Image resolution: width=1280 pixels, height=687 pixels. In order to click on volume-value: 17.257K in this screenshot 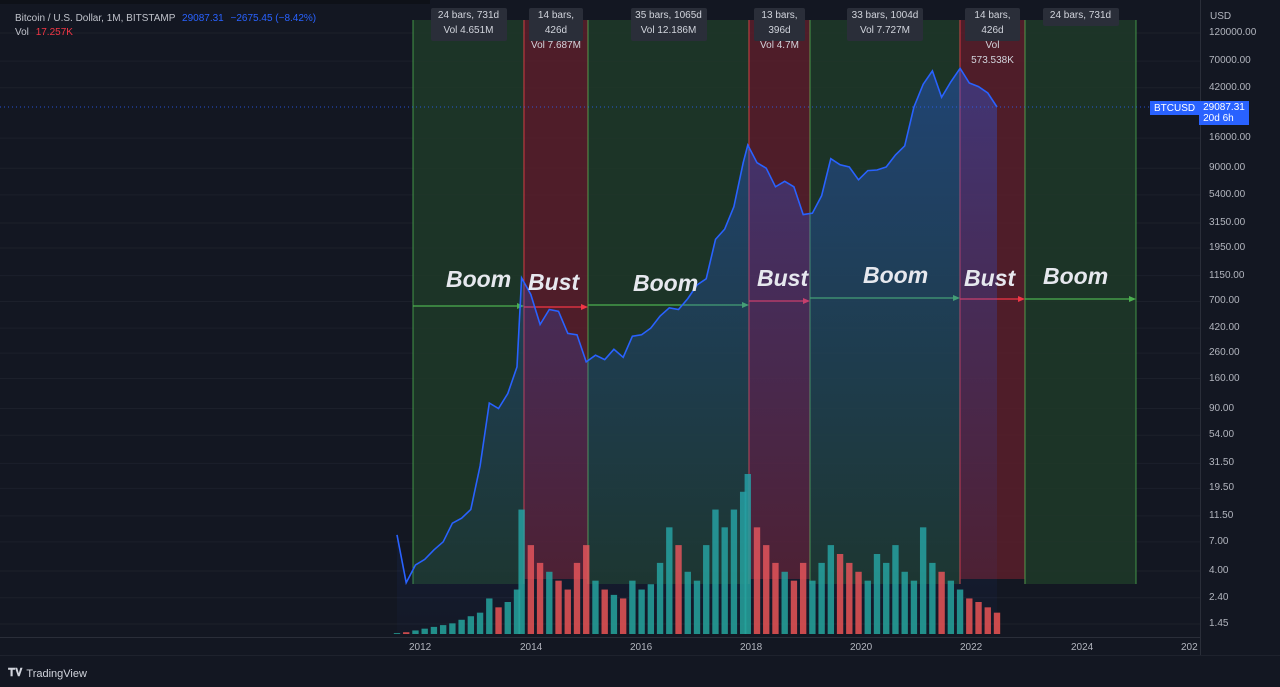, I will do `click(54, 32)`.